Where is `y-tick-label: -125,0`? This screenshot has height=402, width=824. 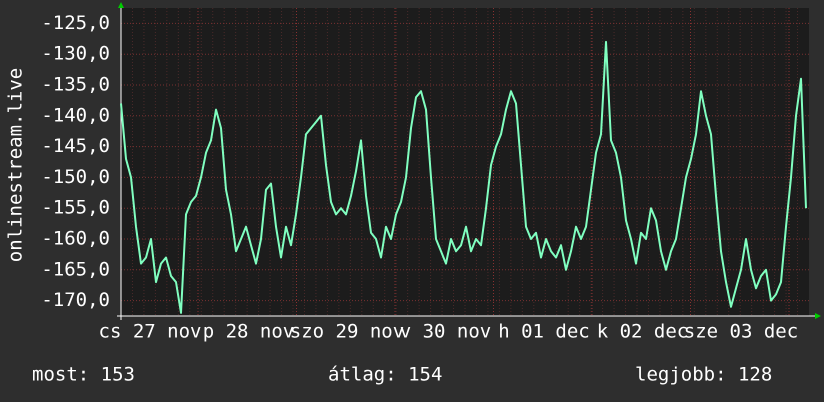 y-tick-label: -125,0 is located at coordinates (75, 23).